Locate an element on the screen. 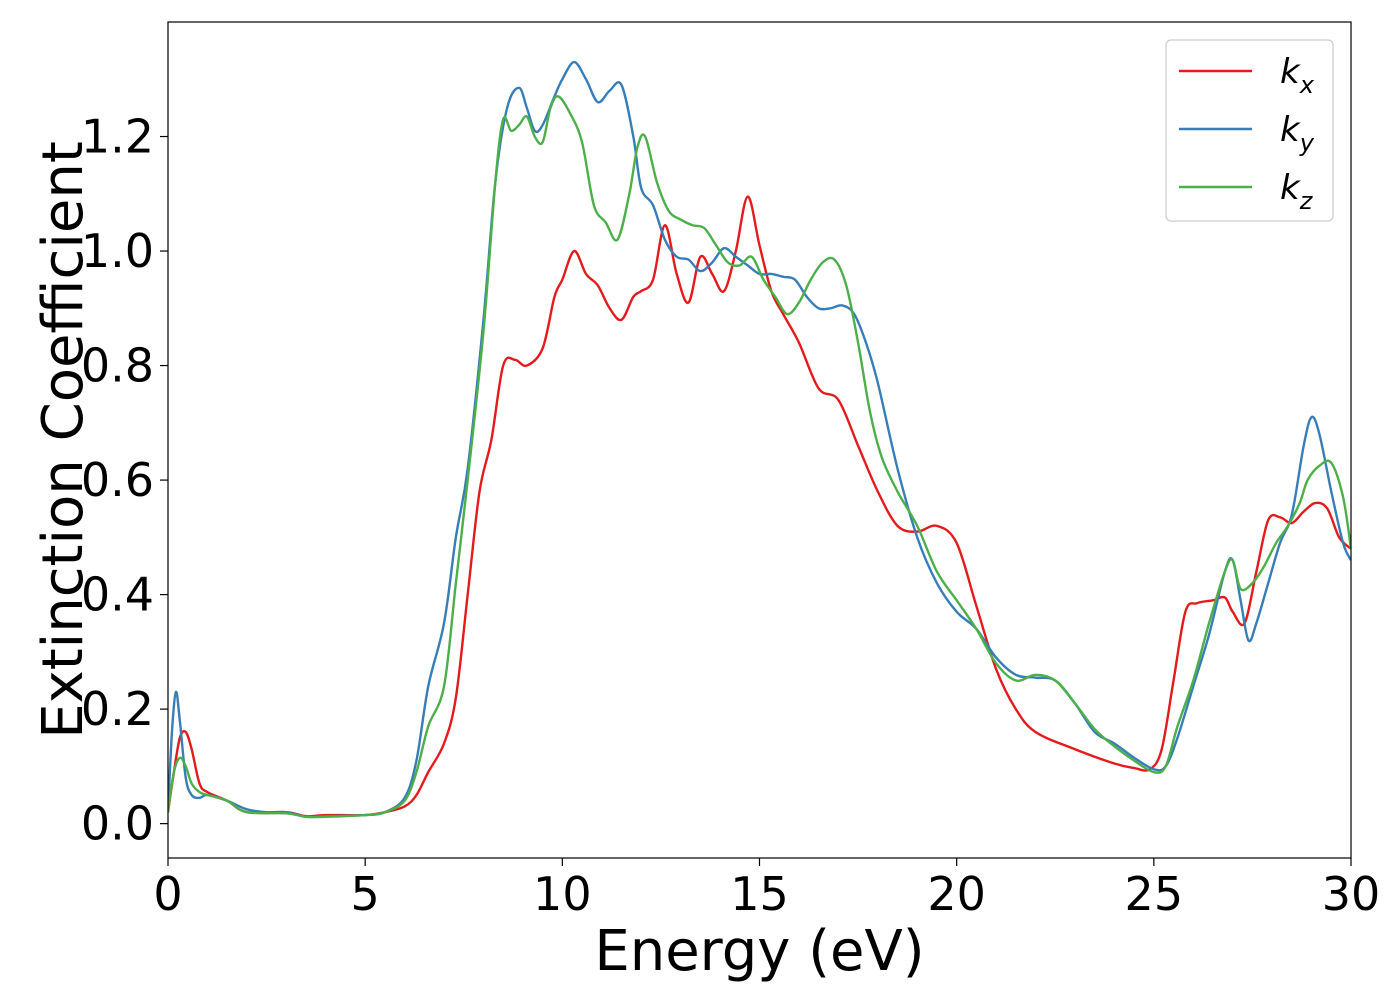  legend-label-kz: kz is located at coordinates (1297, 191).